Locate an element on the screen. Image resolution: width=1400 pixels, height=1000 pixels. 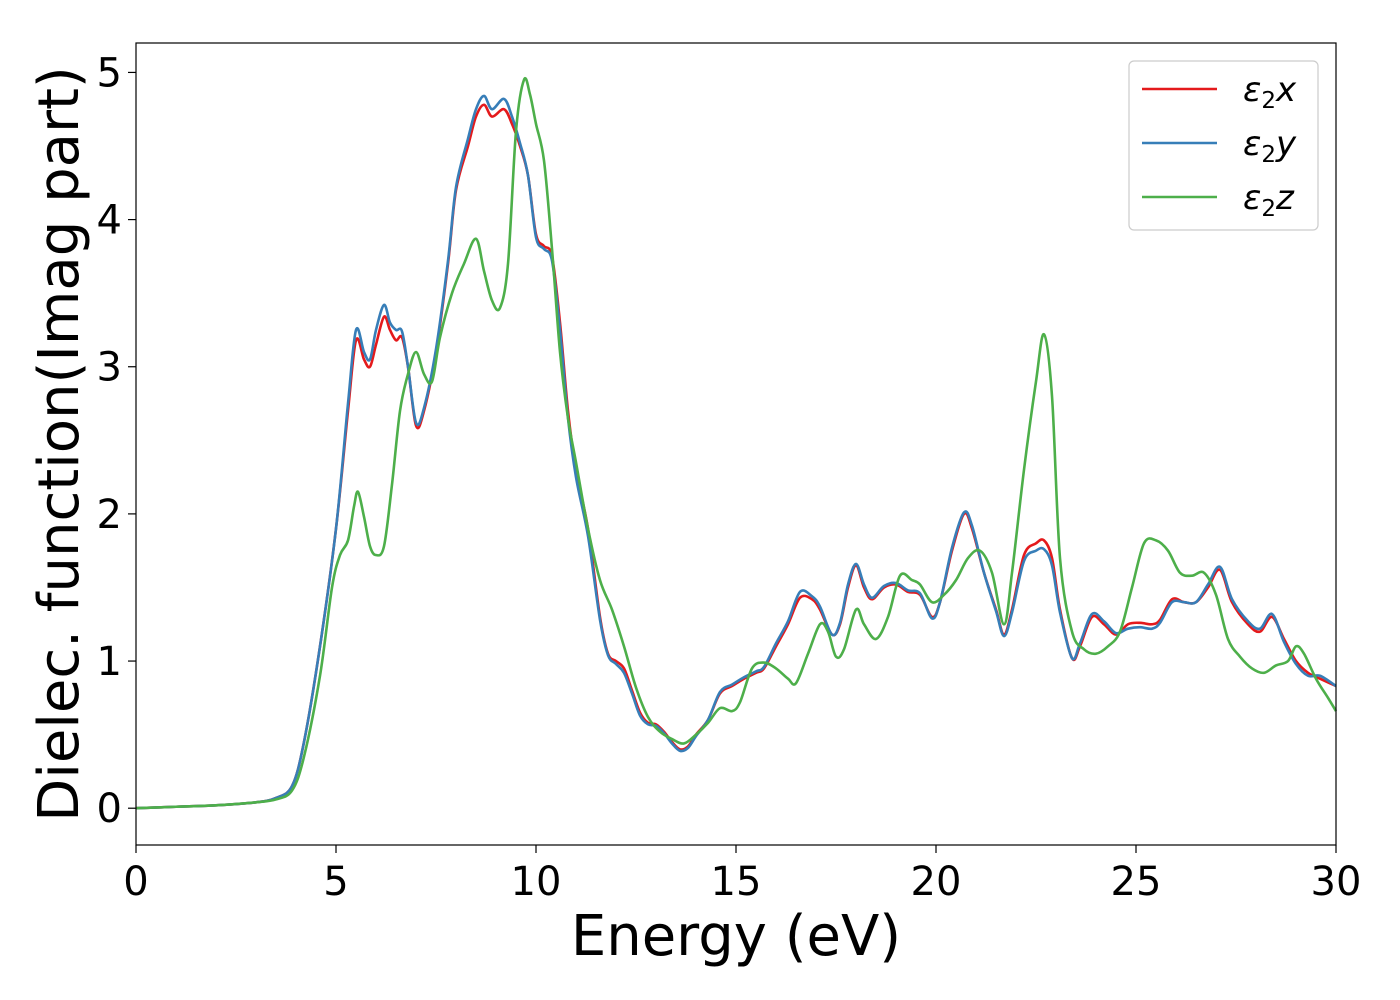
legend: ε2x ε2y ε2z is located at coordinates (1223, 145).